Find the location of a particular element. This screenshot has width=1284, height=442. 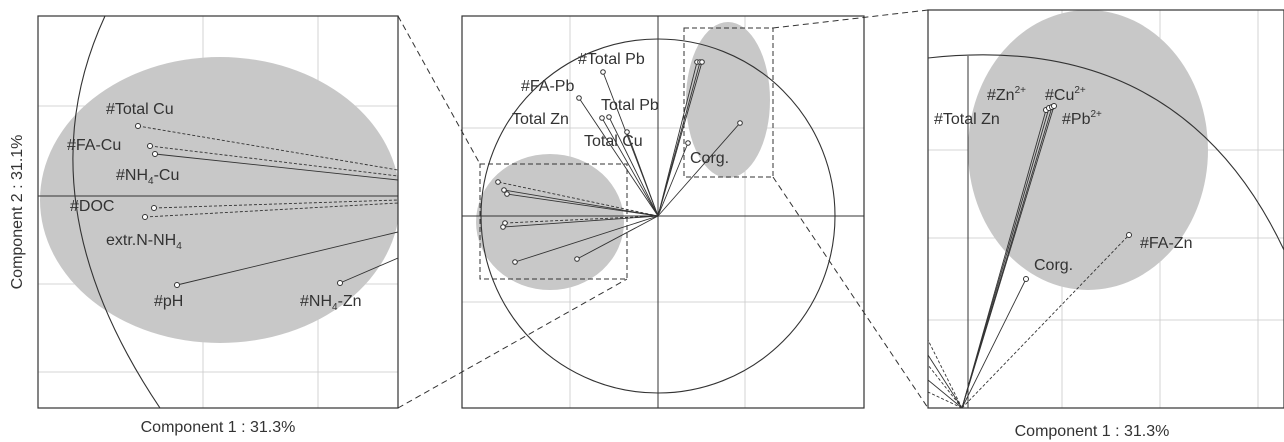

label-right-fa-zn: #FA-Zn is located at coordinates (1166, 243).